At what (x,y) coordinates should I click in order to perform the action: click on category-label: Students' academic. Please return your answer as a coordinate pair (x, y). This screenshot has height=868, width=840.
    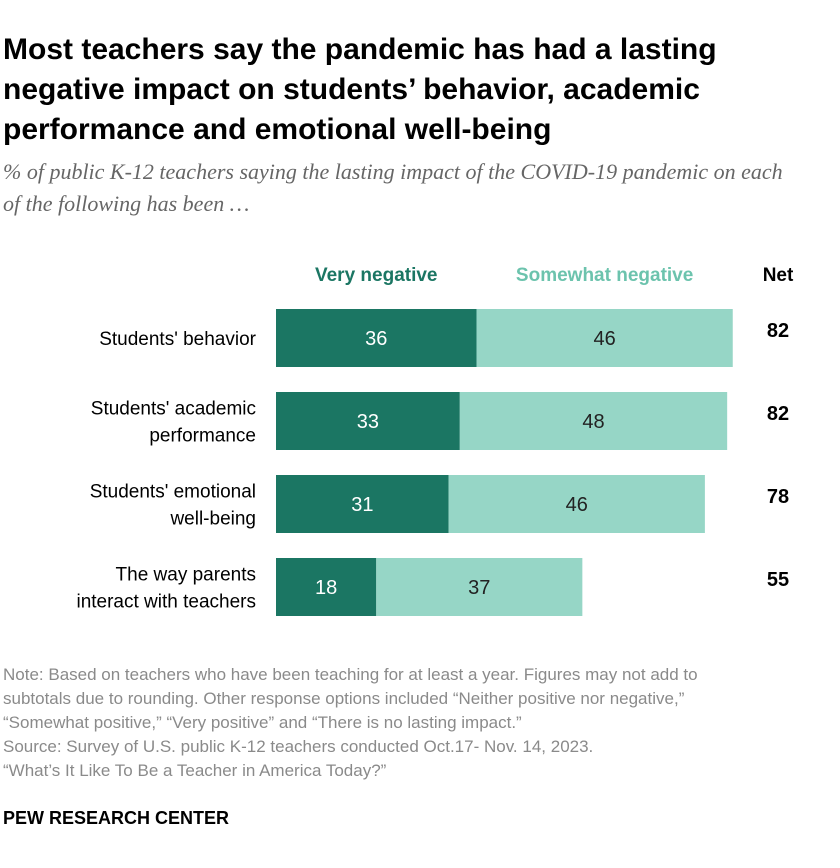
    Looking at the image, I should click on (173, 409).